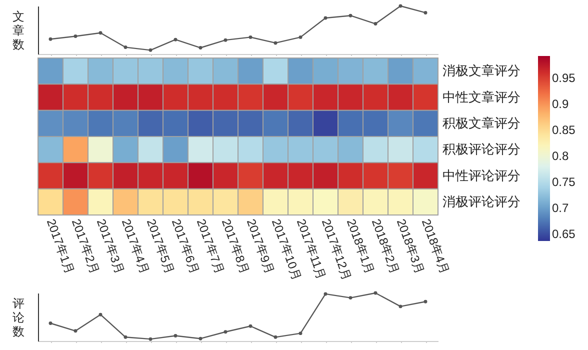 The width and height of the screenshot is (588, 350). I want to click on color-bar-label: 0.75, so click(564, 182).